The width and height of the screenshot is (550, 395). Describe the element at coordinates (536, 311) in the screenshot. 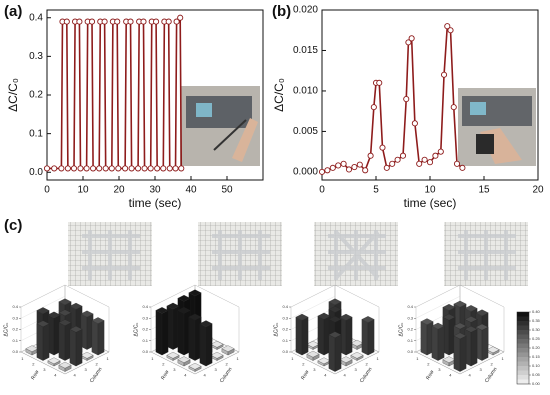

I see `colorbar-tick-label: 0.40` at that location.